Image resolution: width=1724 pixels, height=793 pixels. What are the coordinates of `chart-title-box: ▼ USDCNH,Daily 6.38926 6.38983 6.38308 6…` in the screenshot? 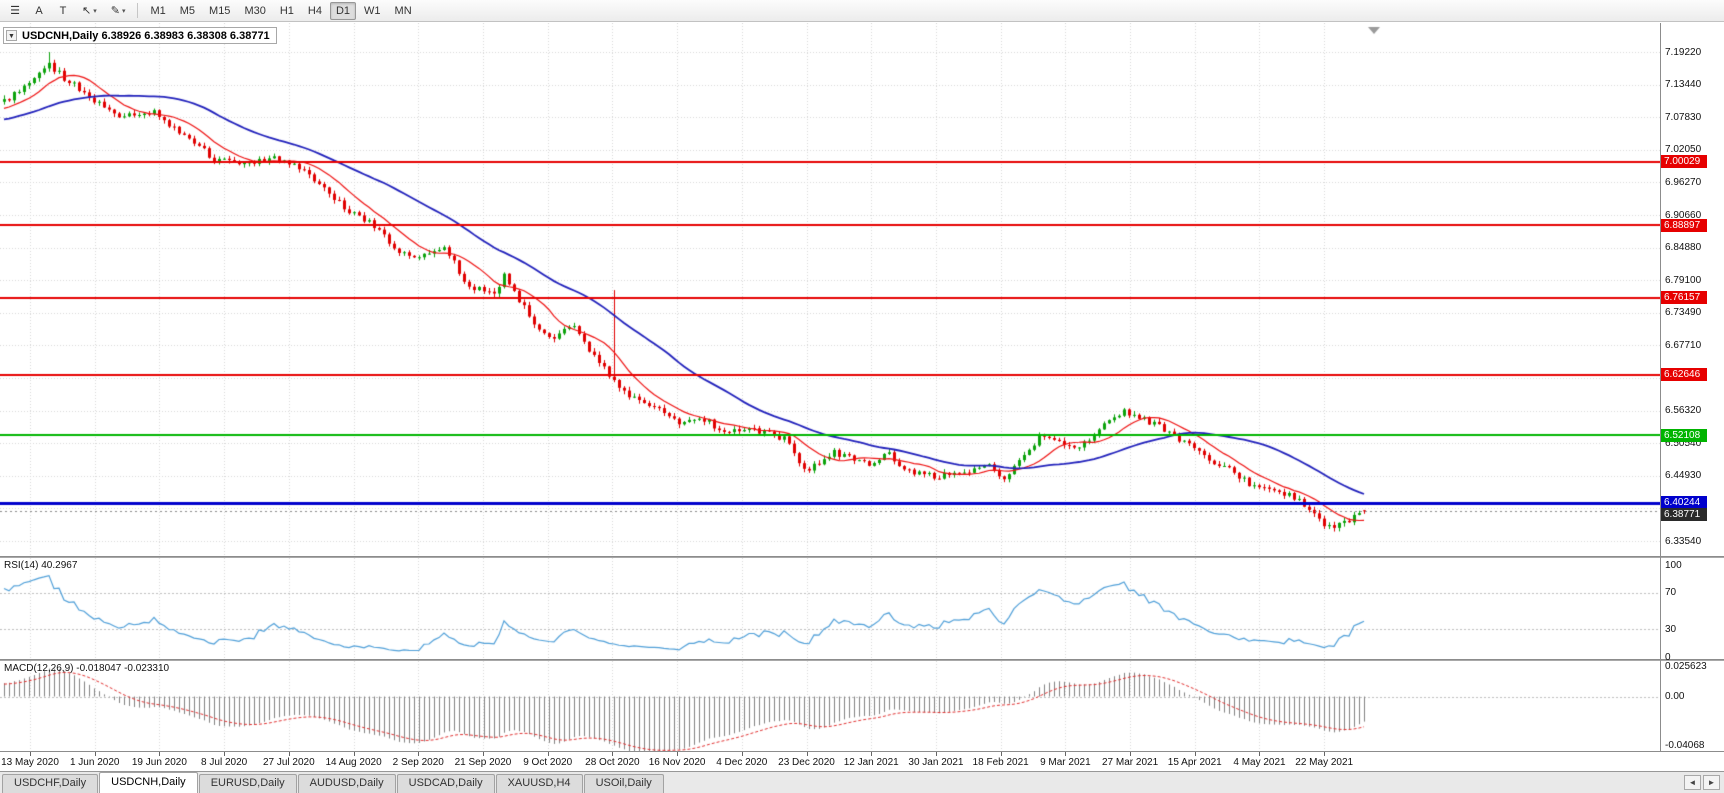 It's located at (140, 35).